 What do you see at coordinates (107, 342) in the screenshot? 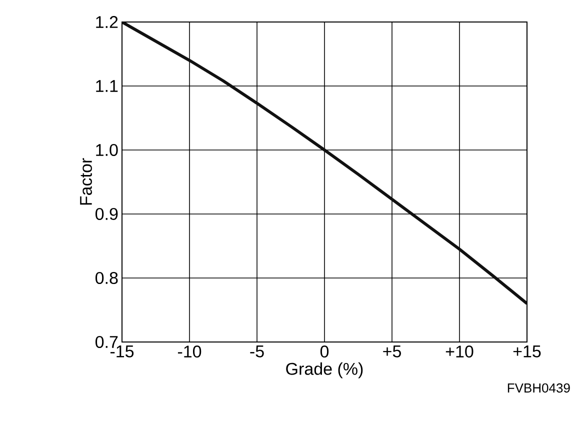
I see `y-tick-label: 0.7` at bounding box center [107, 342].